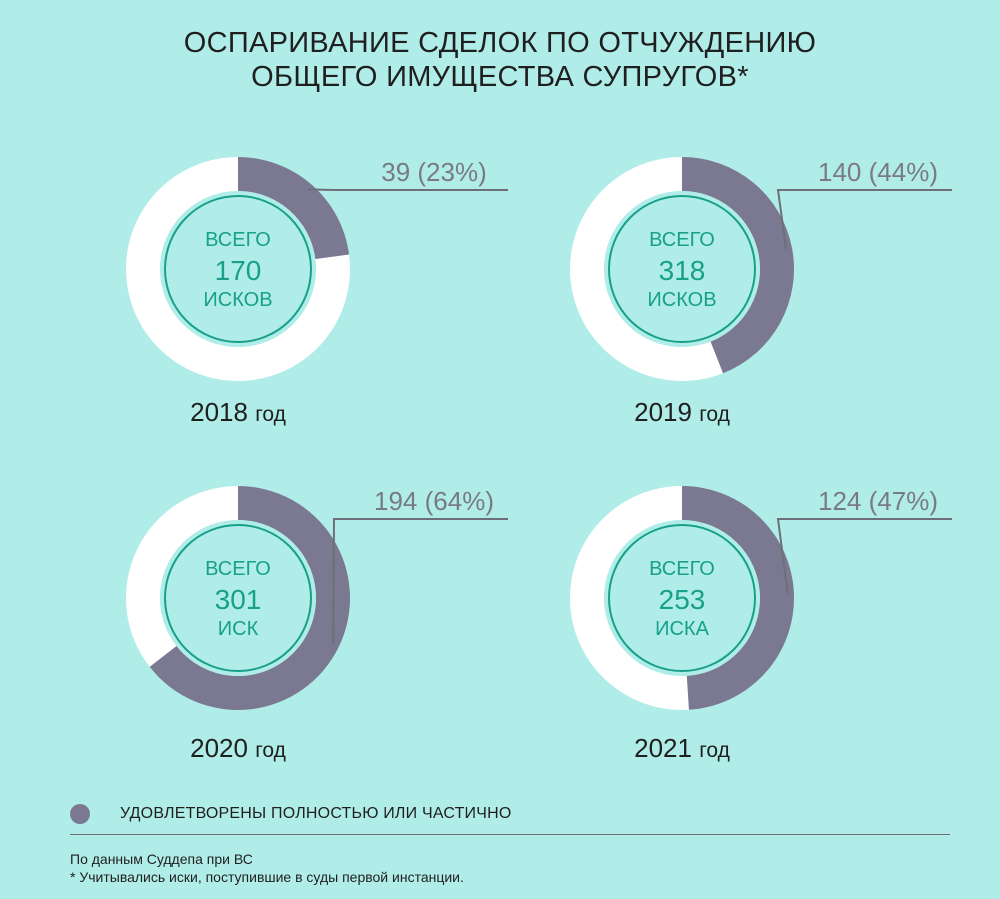  Describe the element at coordinates (238, 240) in the screenshot. I see `center-label-top-2018: ВСЕГО` at that location.